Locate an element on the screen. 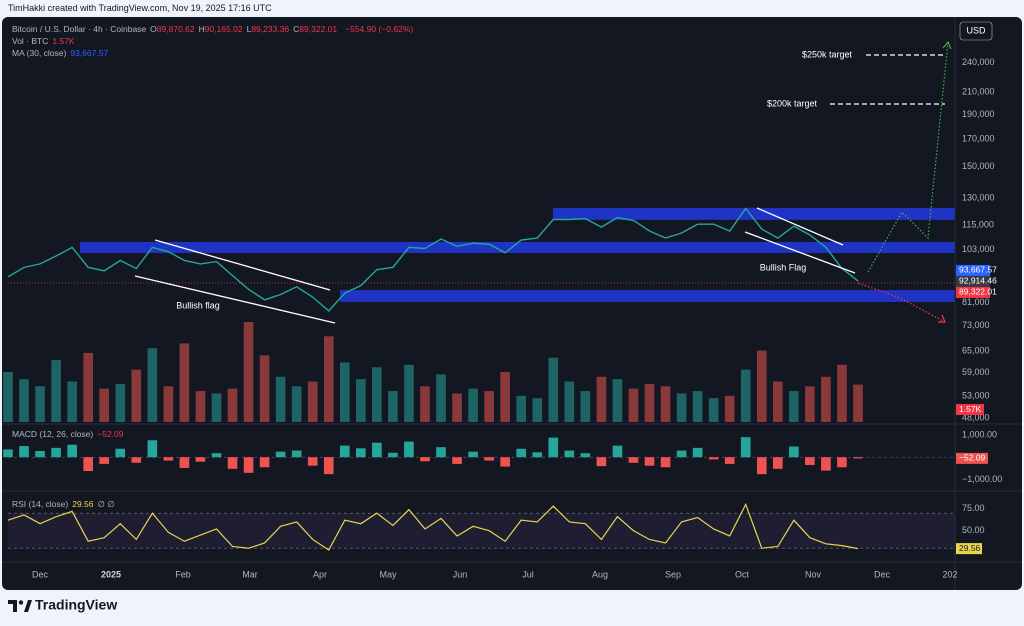 Image resolution: width=1024 pixels, height=626 pixels. rsi-extra: ∅ ∅ is located at coordinates (106, 504).